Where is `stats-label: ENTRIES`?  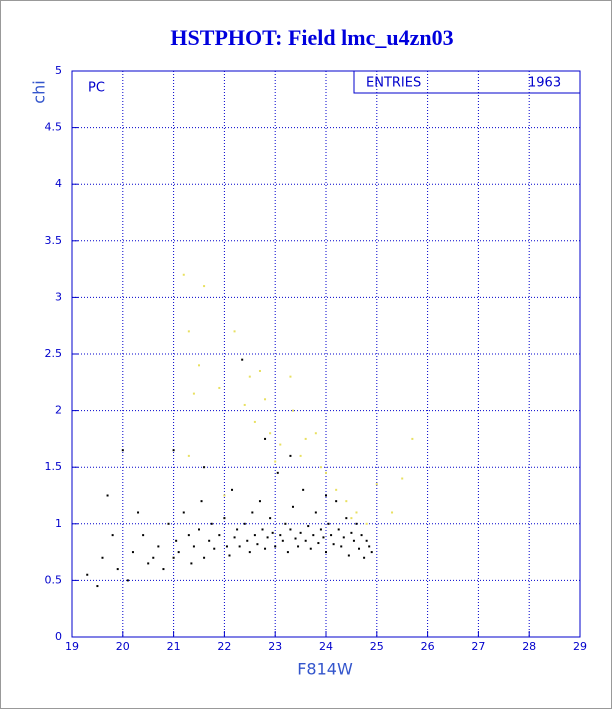
stats-label: ENTRIES is located at coordinates (393, 83).